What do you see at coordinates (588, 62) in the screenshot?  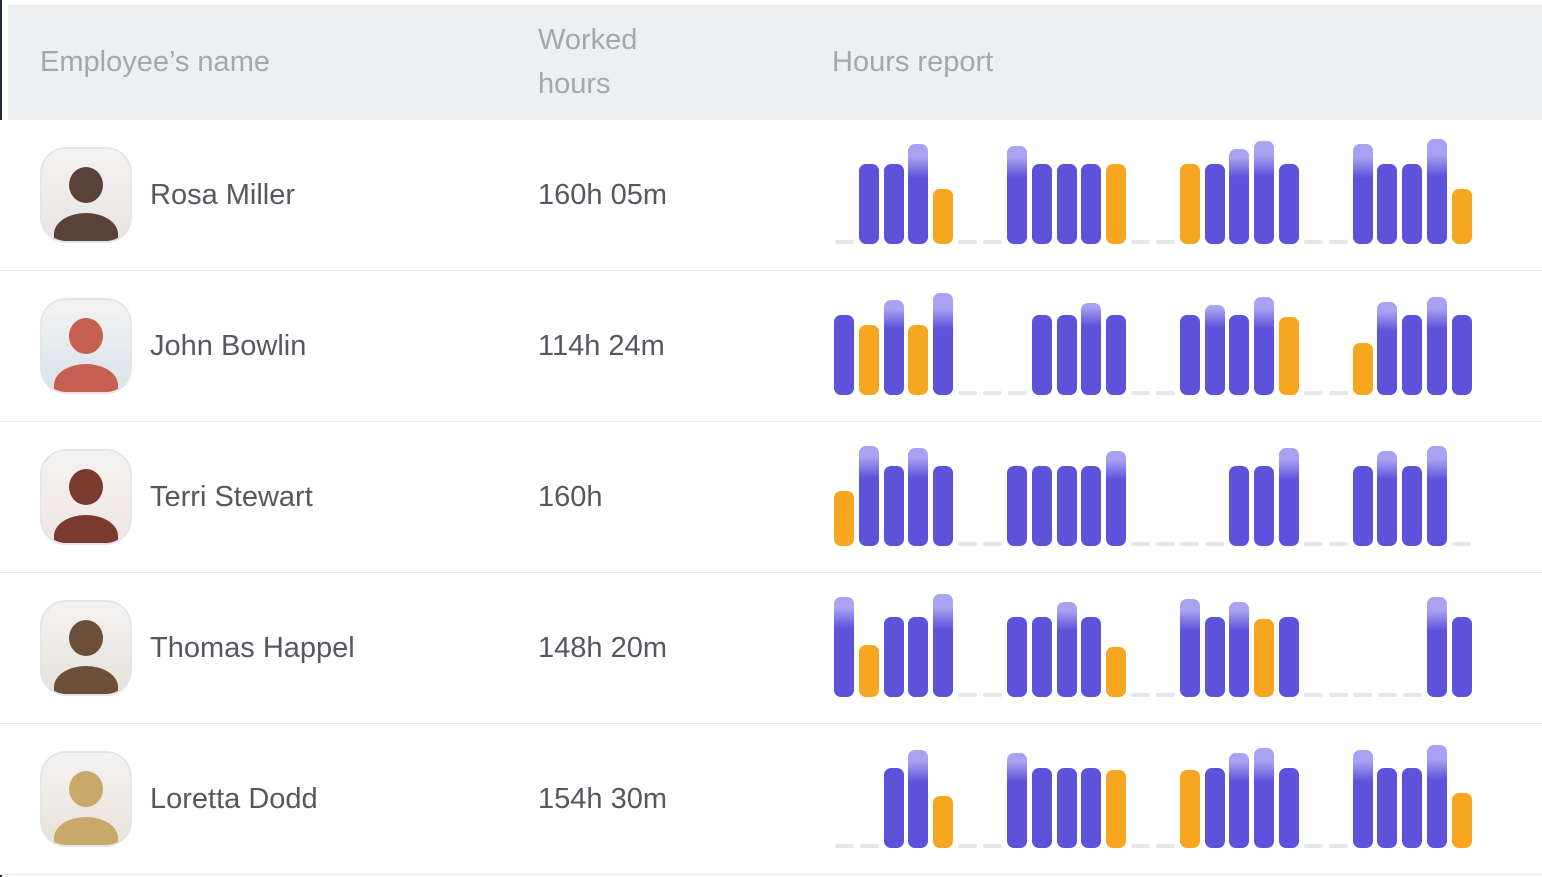 I see `column-header-worked-hours: Worked hours` at bounding box center [588, 62].